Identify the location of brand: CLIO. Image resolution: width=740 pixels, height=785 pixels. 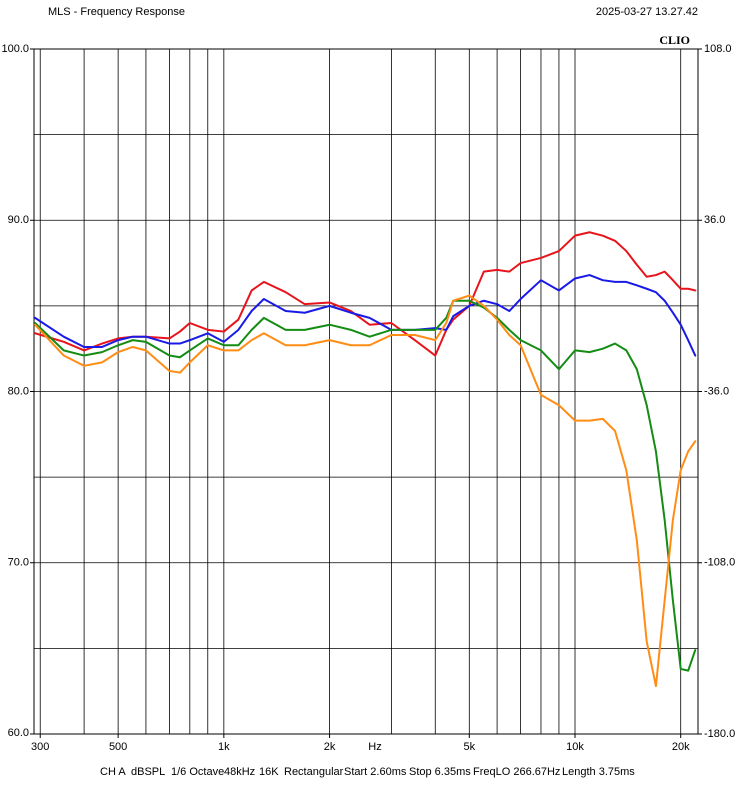
(674, 40).